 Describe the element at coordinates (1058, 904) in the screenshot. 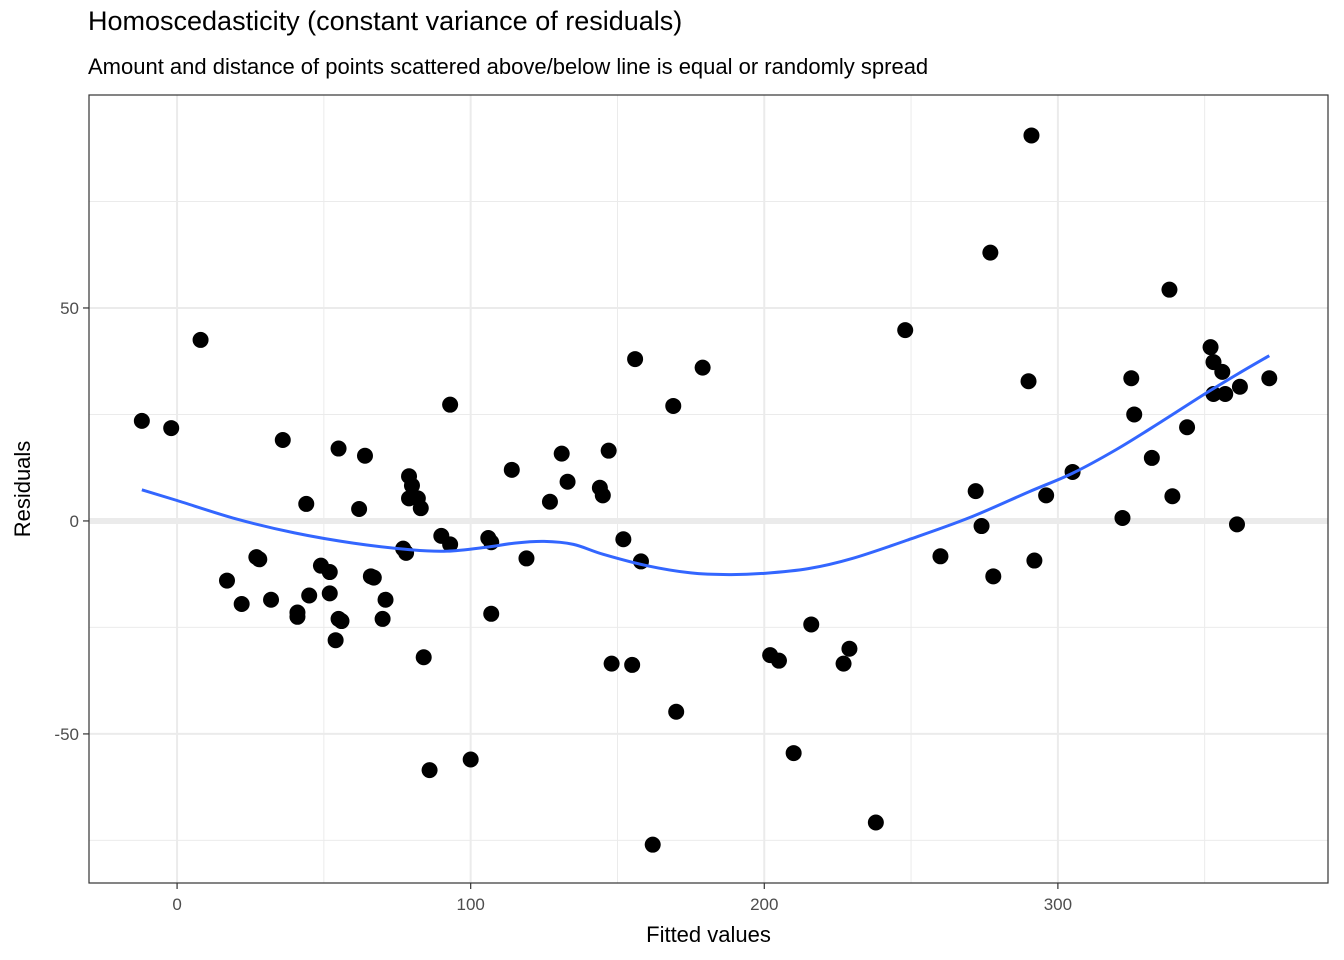

I see `x-tick-label: 300` at that location.